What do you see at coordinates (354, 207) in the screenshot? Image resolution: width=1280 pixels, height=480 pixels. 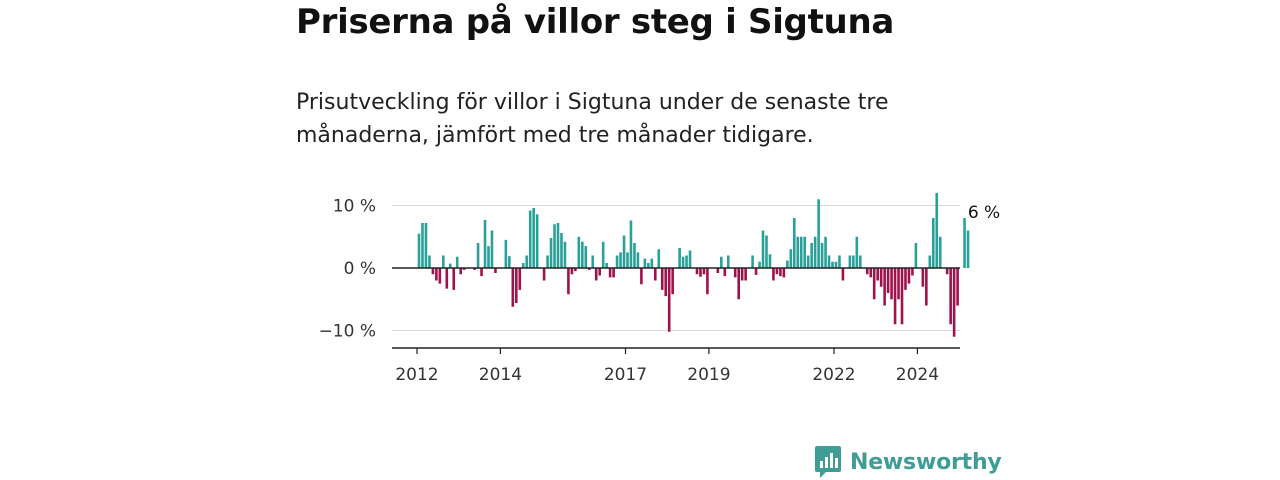 I see `y-tick-label: 10 %` at bounding box center [354, 207].